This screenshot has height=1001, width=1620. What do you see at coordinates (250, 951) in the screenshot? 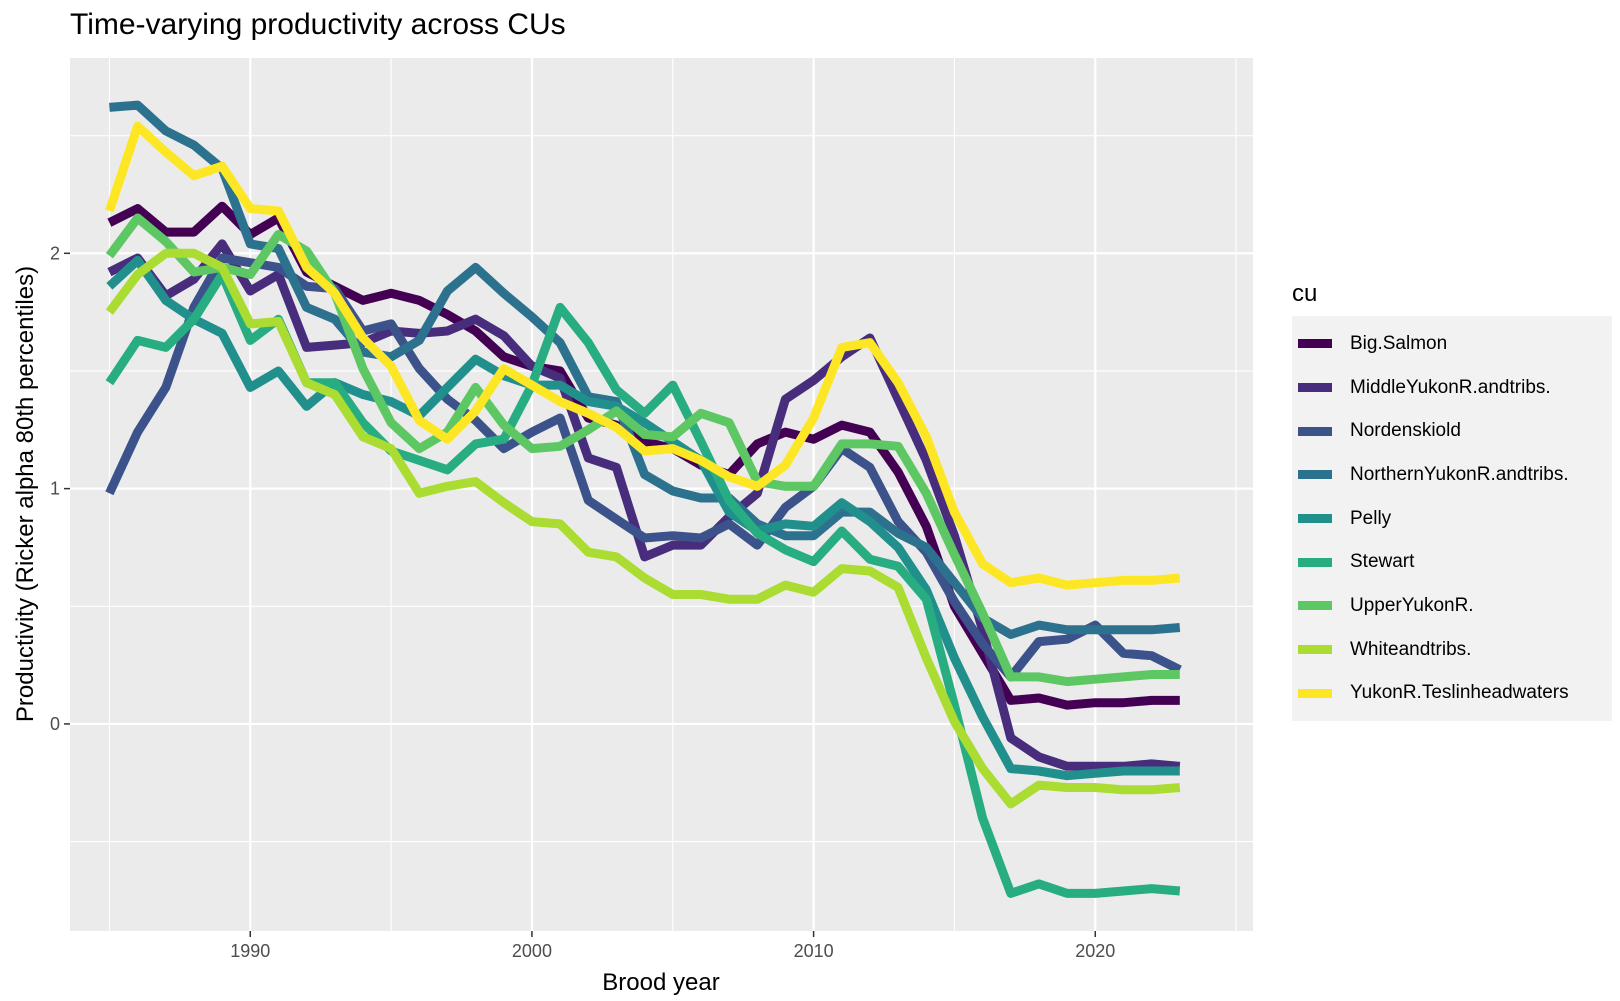
I see `x-tick-label: 1990` at bounding box center [250, 951].